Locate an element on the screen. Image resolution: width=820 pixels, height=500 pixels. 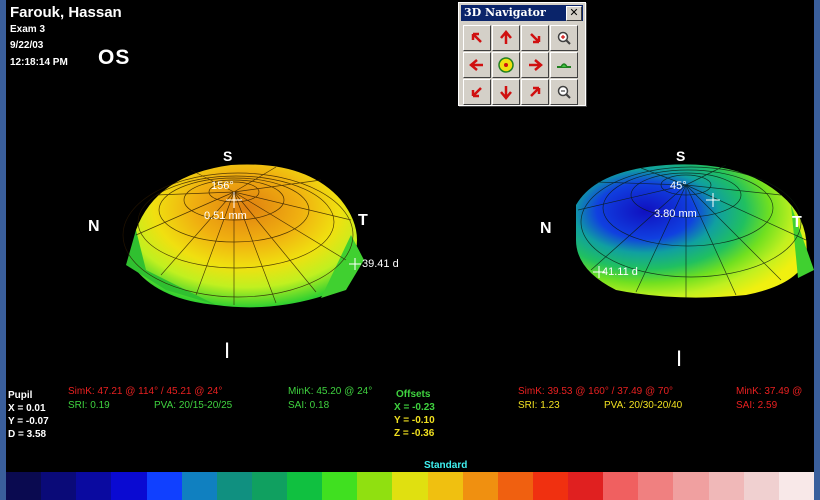
right-min-k: MinK: 37.49 @ is located at coordinates (769, 391).